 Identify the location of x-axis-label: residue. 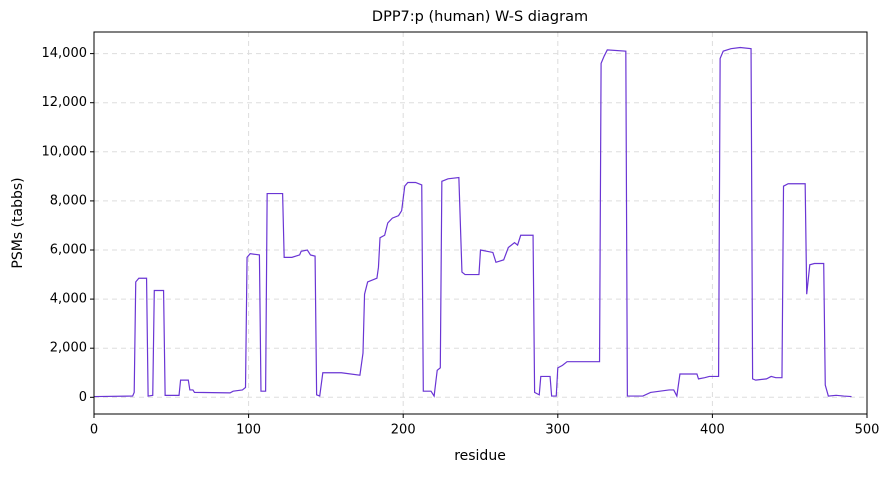
(480, 456).